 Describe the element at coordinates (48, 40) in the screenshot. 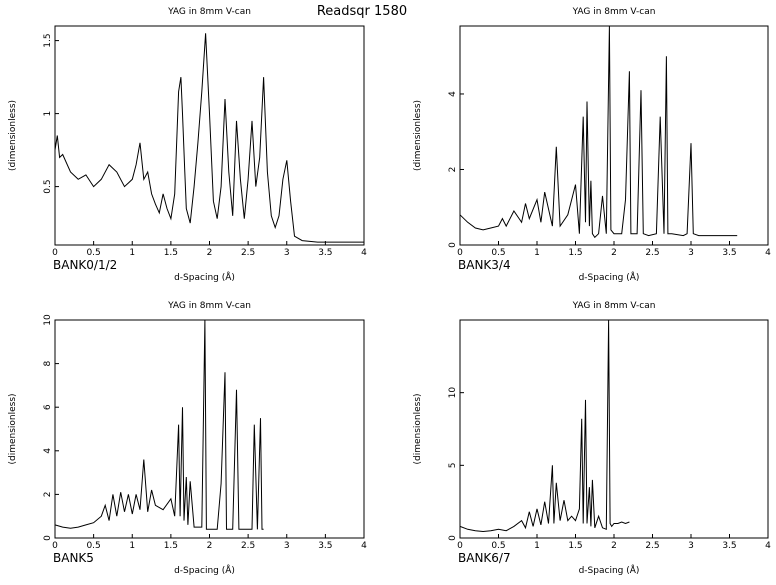

I see `y-tick-label: 1.5` at that location.